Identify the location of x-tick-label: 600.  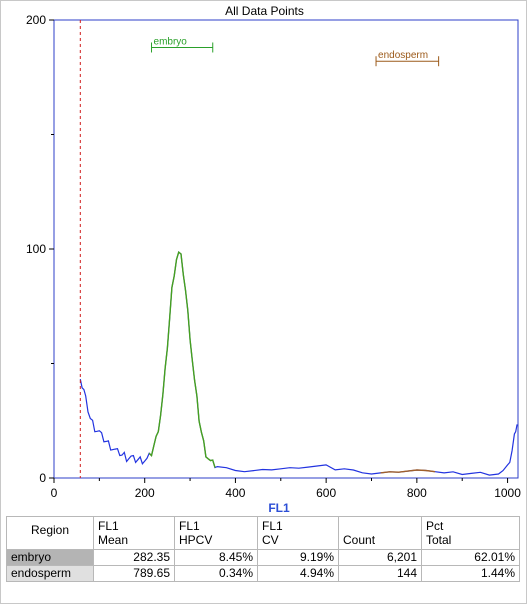
(326, 493).